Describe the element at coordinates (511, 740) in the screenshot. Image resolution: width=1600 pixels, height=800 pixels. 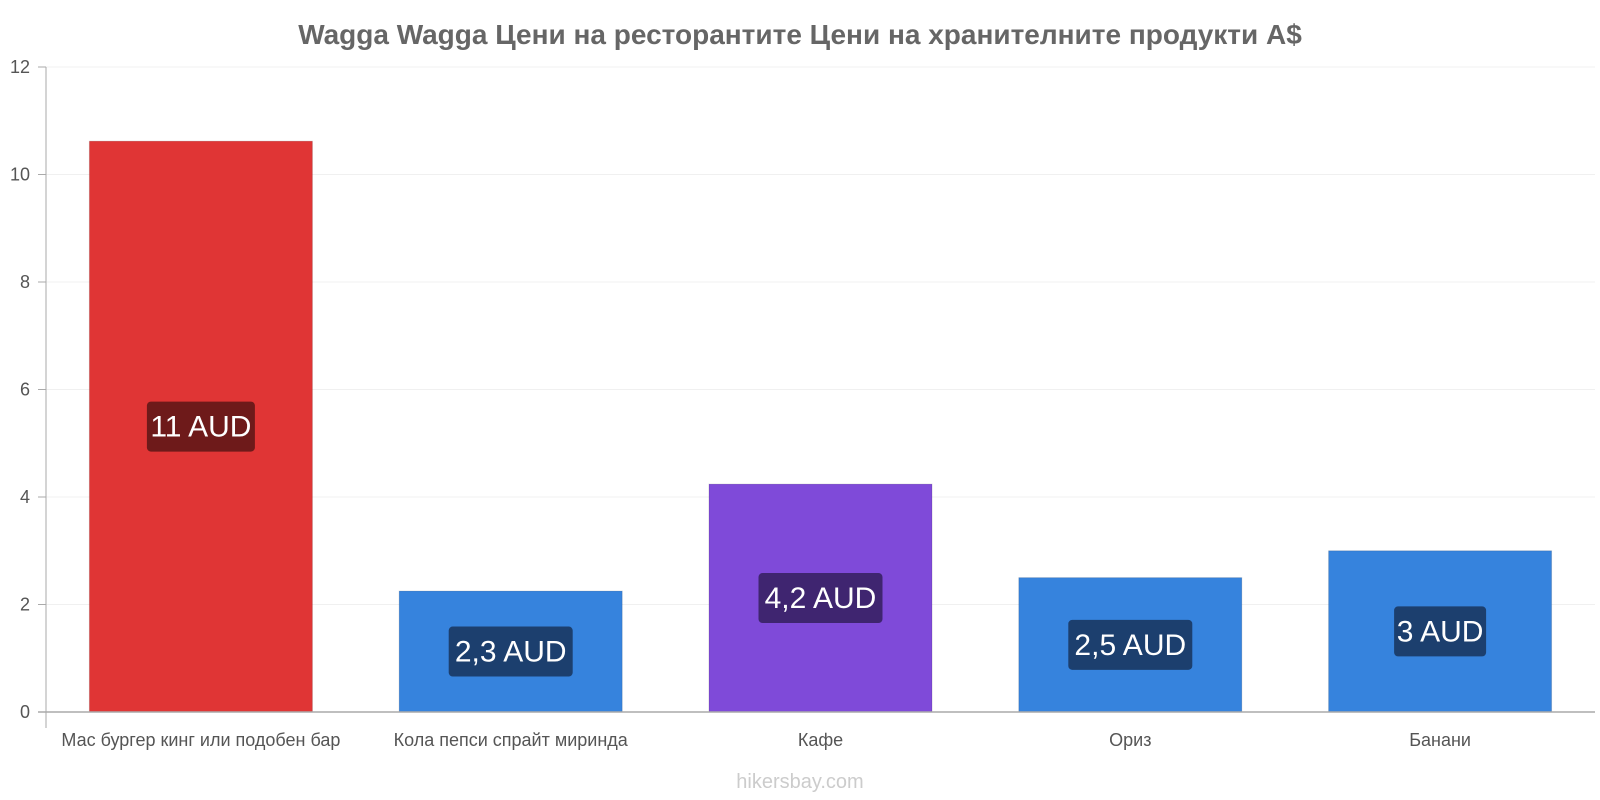
I see `x-tick-label: Кола пепси спрайт миринда` at that location.